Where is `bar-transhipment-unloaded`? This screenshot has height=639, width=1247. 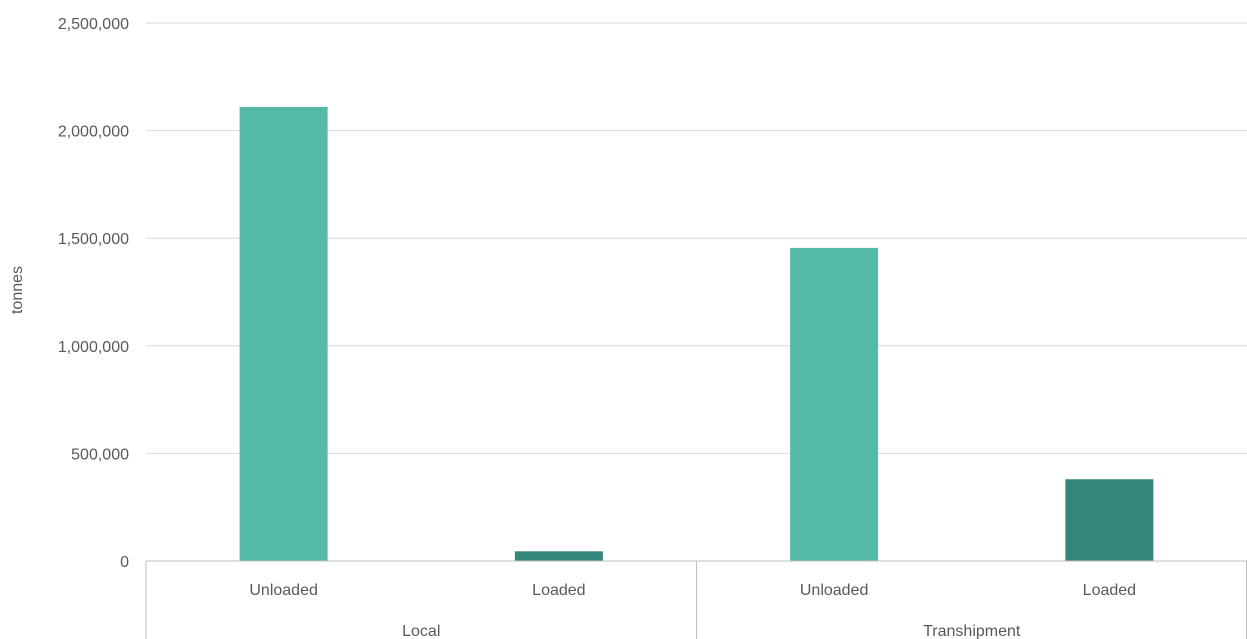 bar-transhipment-unloaded is located at coordinates (834, 404).